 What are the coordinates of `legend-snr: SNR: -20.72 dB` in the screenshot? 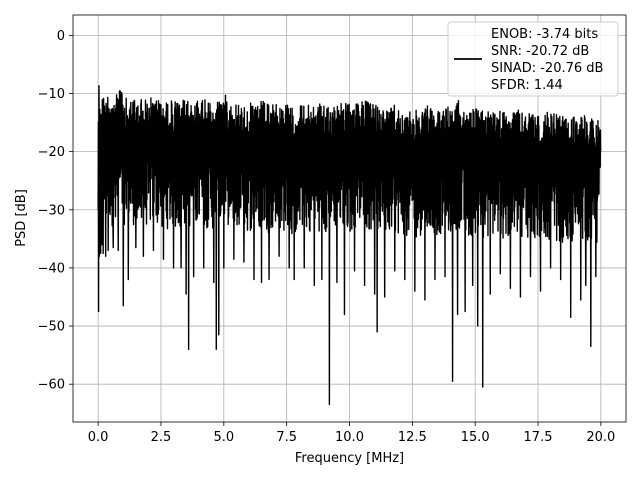 It's located at (540, 51).